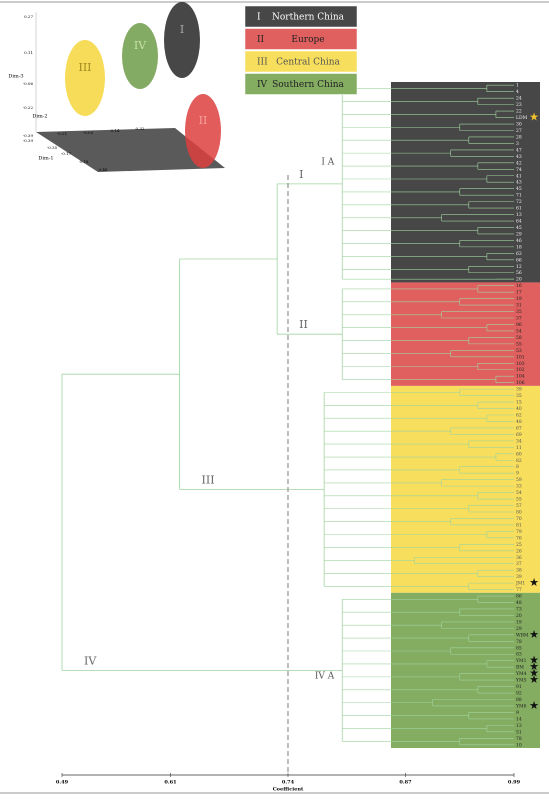  Describe the element at coordinates (519, 454) in the screenshot. I see `leaf-label: 60` at that location.